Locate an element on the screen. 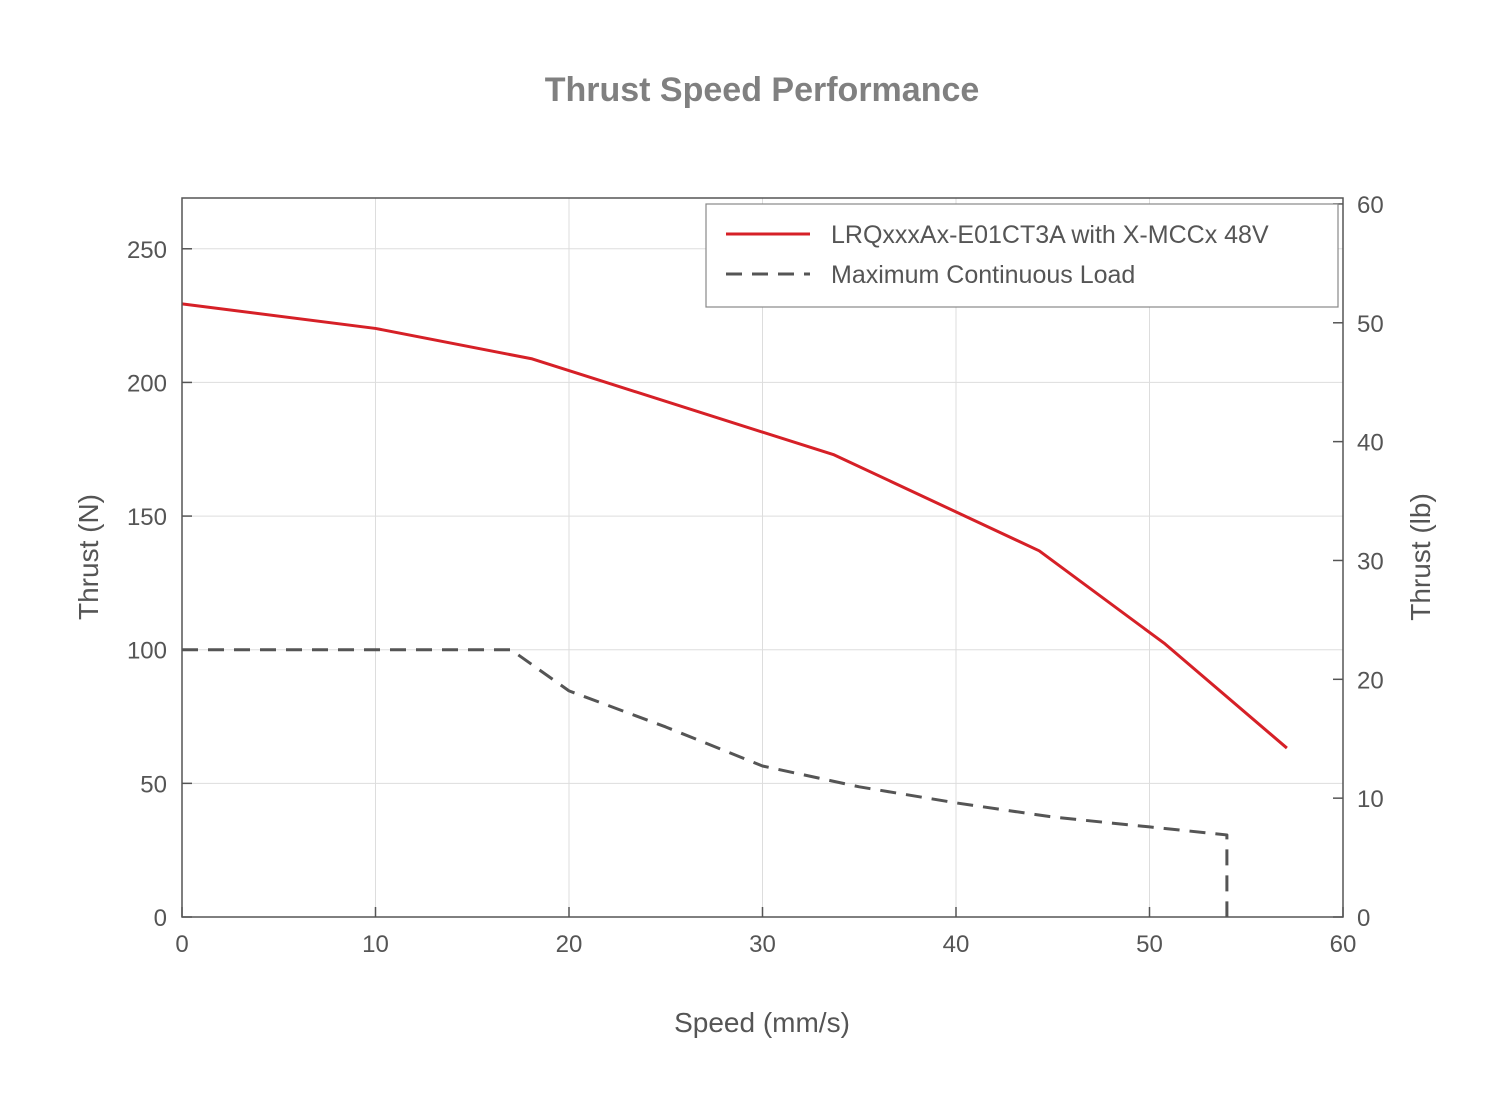  x-tick-label: 40 is located at coordinates (956, 944).